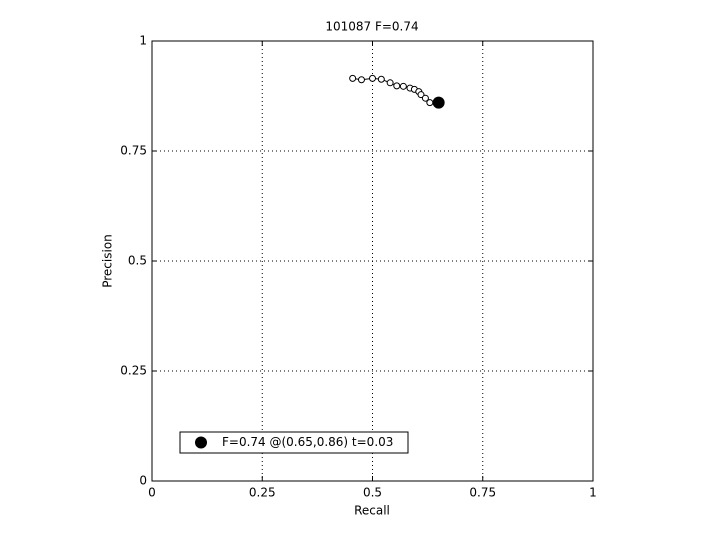  I want to click on legend-box, so click(294, 442).